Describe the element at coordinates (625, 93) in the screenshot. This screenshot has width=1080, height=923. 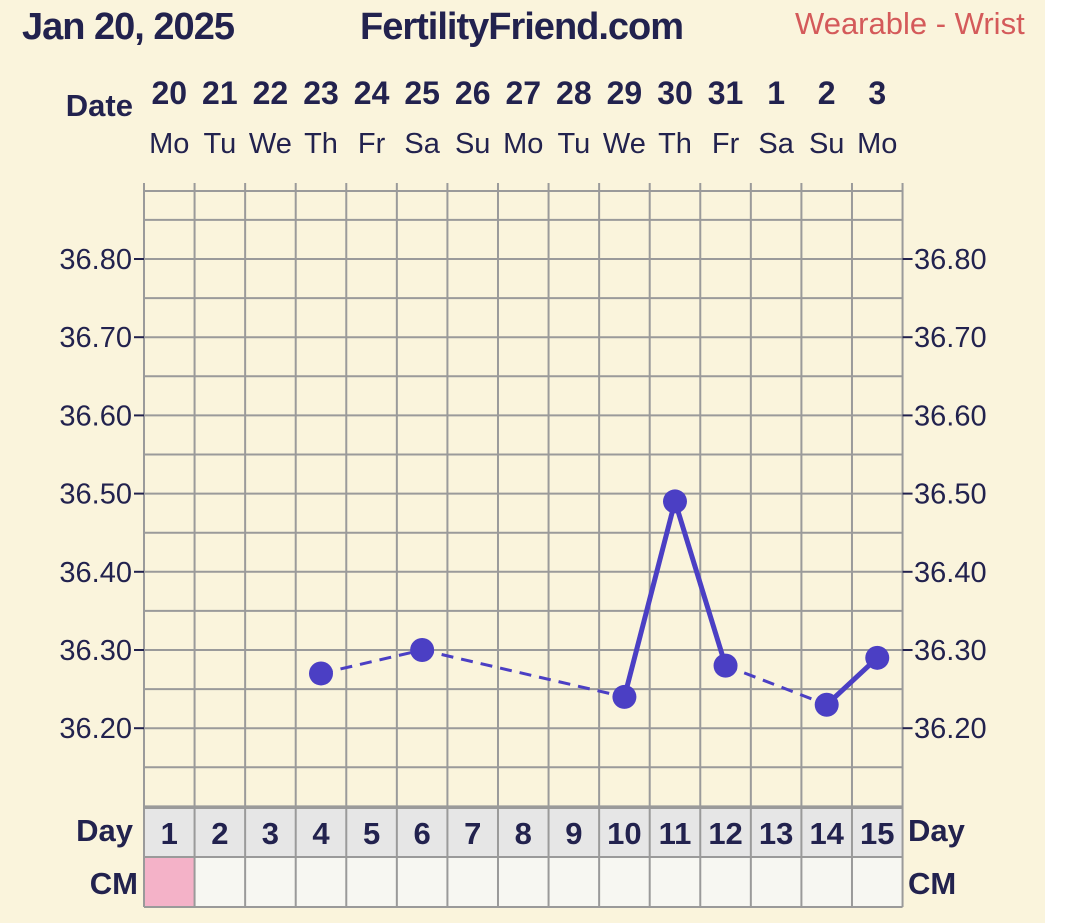
I see `date-label: 29` at that location.